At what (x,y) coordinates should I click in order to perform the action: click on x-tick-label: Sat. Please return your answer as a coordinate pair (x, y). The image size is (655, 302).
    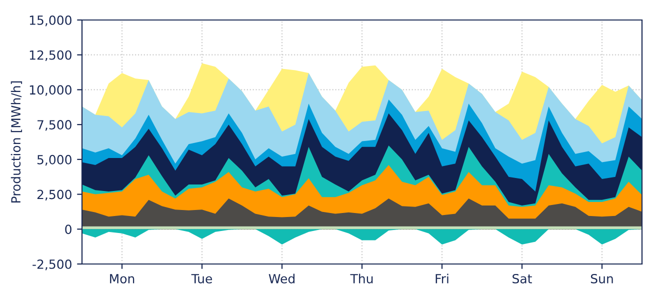
    Looking at the image, I should click on (522, 279).